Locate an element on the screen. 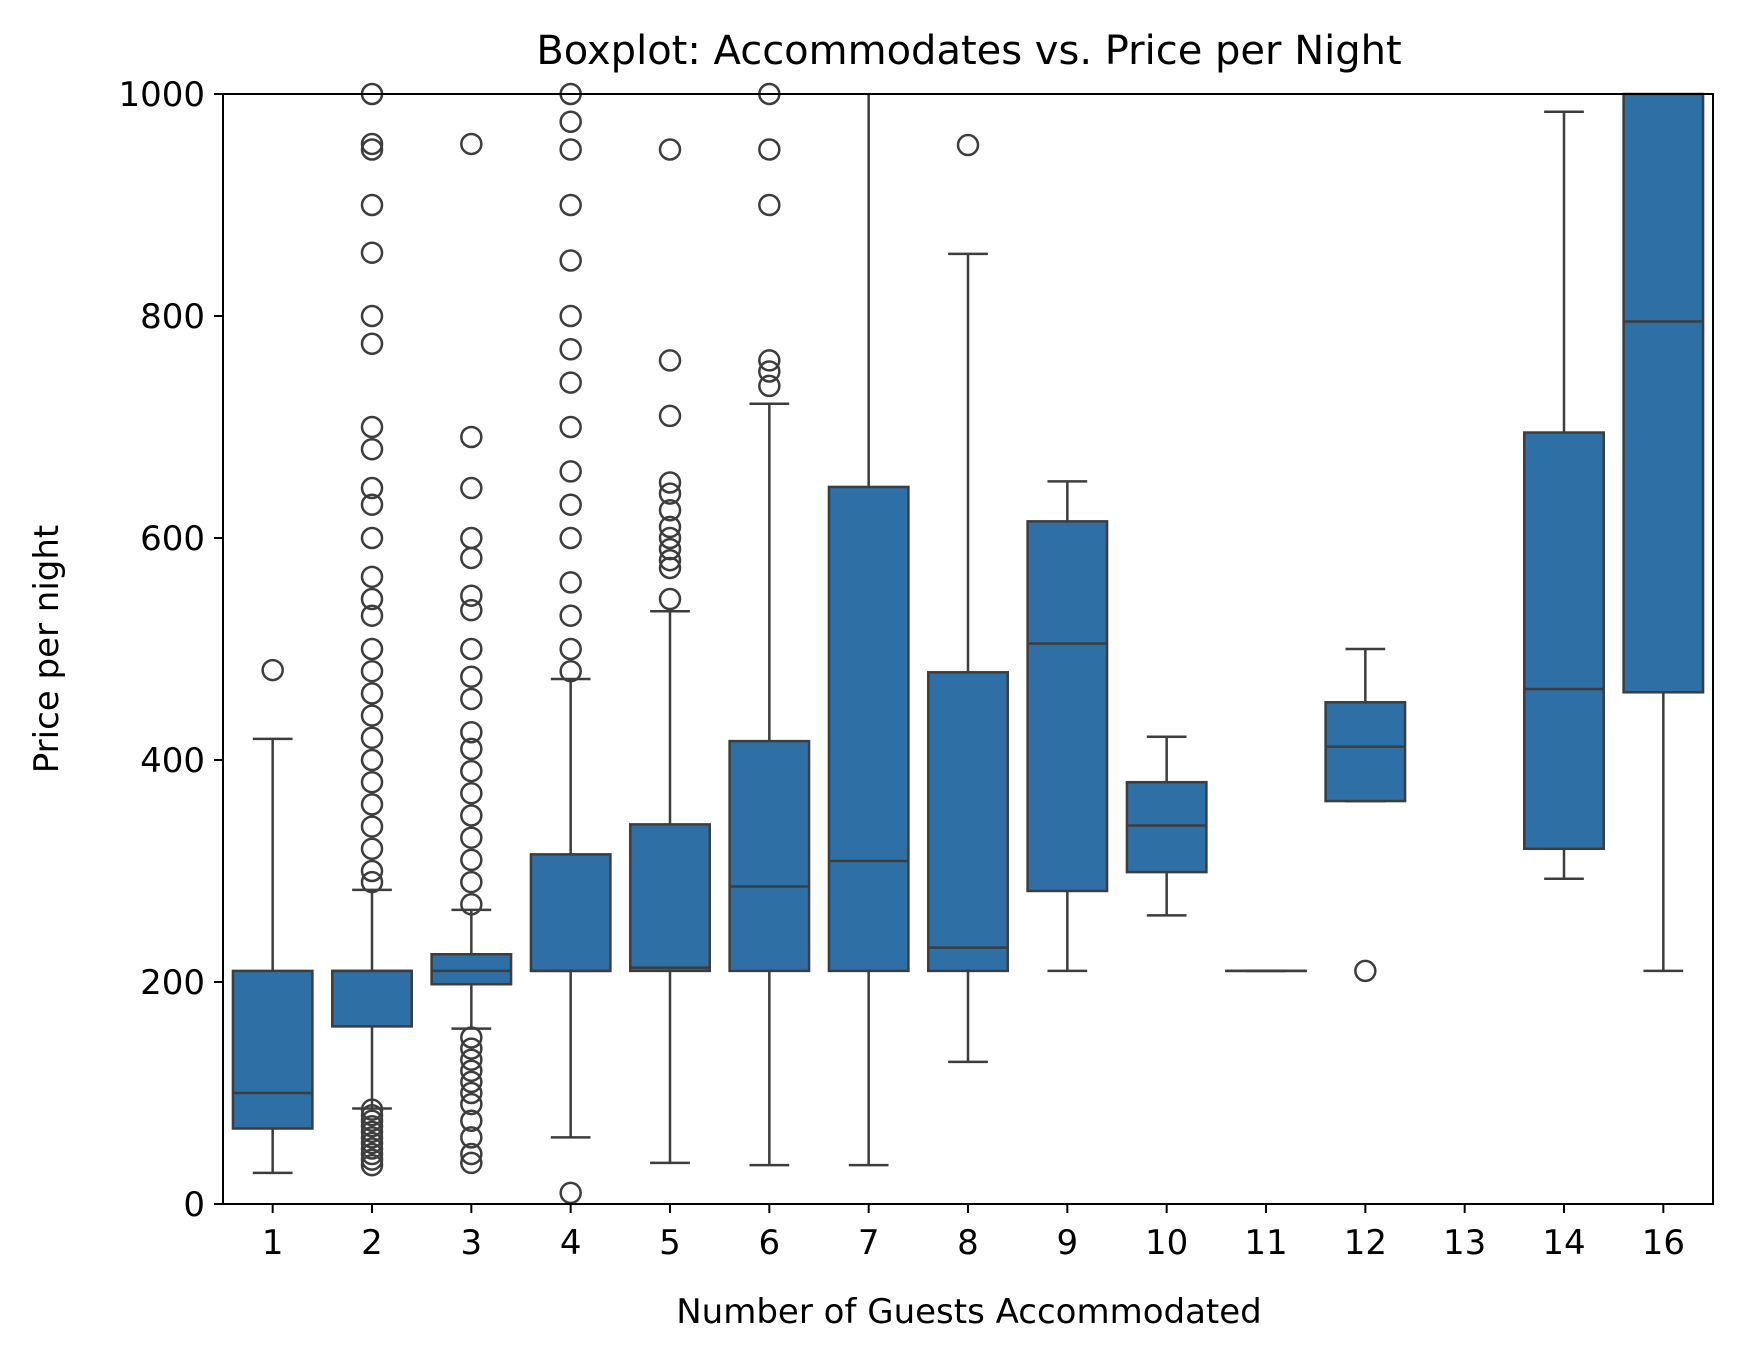 This screenshot has width=1739, height=1357. x-tick-label: 13 is located at coordinates (1464, 1243).